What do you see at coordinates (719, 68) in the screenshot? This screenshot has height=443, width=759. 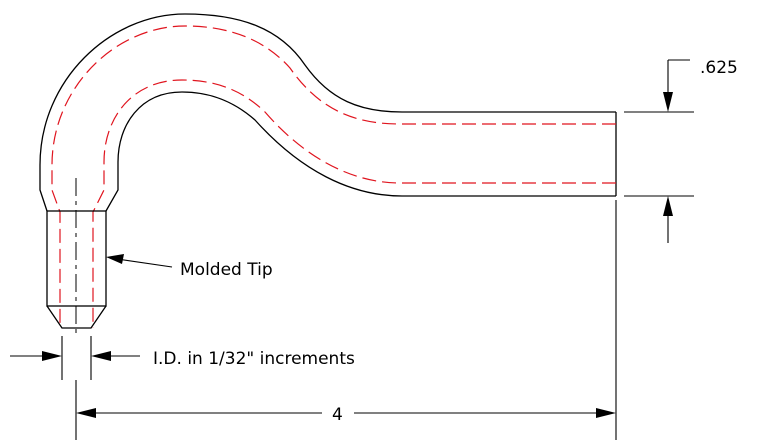 I see `thickness-label: .625` at bounding box center [719, 68].